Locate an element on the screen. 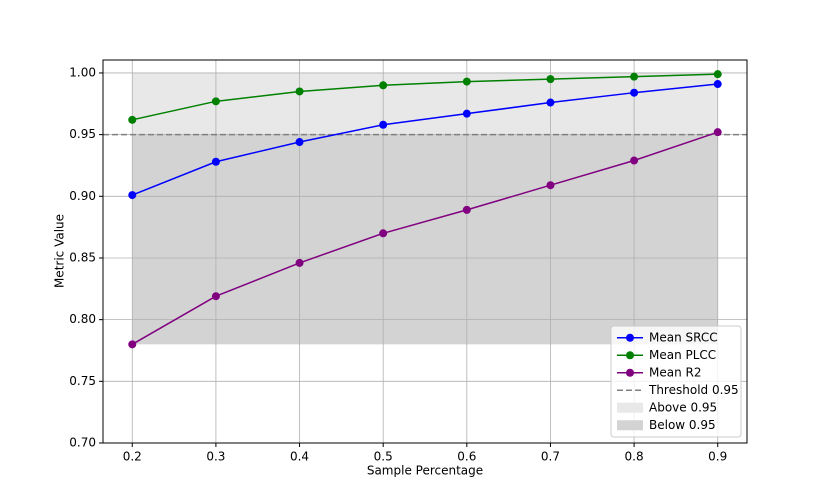  x-tick-label: 0.6 is located at coordinates (466, 457).